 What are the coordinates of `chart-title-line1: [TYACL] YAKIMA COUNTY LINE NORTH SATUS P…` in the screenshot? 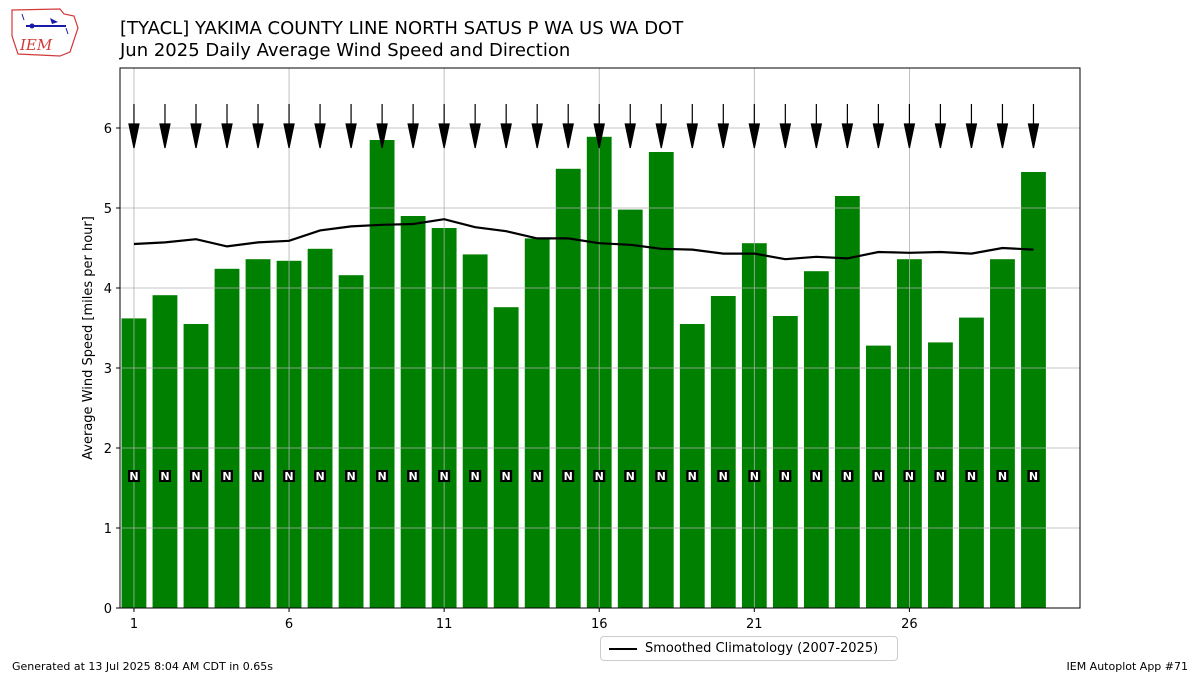 It's located at (402, 28).